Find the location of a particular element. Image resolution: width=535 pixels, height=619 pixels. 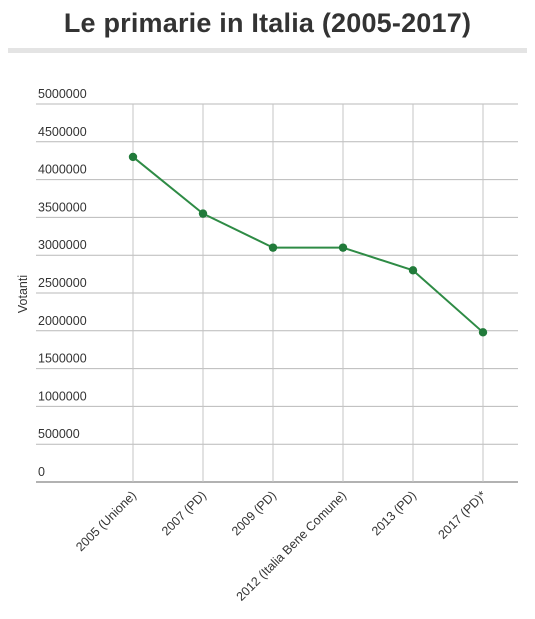

y-tick-label: 4500000 is located at coordinates (62, 132).